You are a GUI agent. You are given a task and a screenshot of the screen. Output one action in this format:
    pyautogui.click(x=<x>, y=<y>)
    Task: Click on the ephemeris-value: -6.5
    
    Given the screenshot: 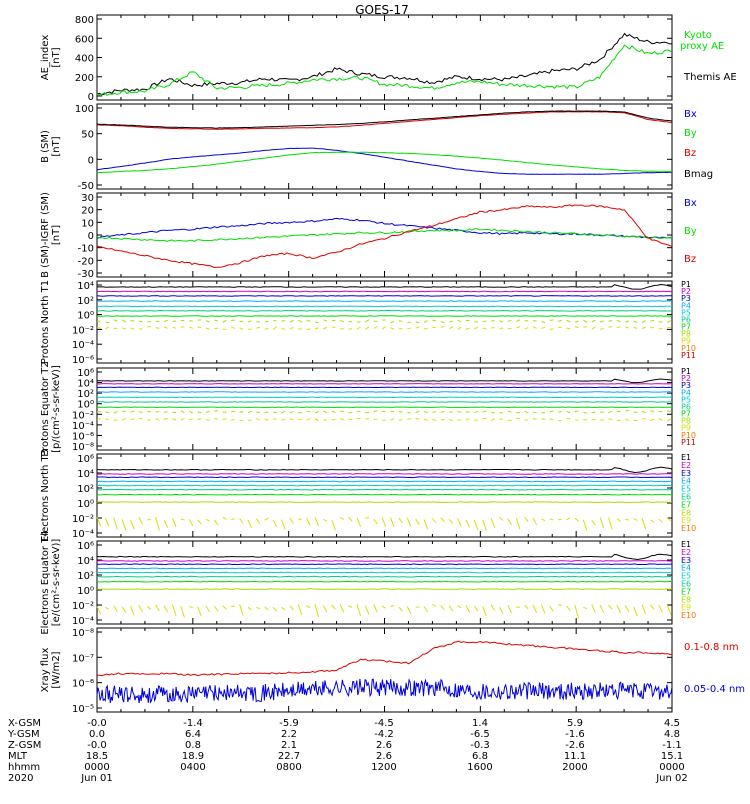 What is the action you would take?
    pyautogui.click(x=480, y=734)
    